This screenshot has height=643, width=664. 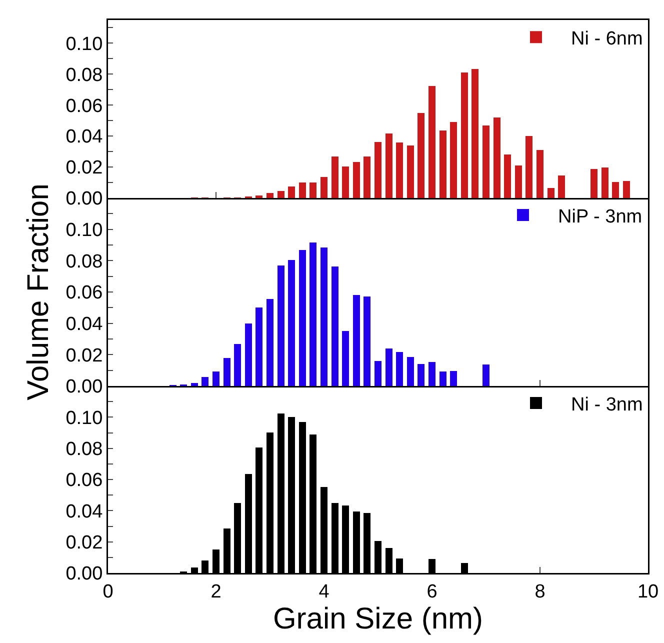 I want to click on x-tick-label: 10, so click(x=648, y=591).